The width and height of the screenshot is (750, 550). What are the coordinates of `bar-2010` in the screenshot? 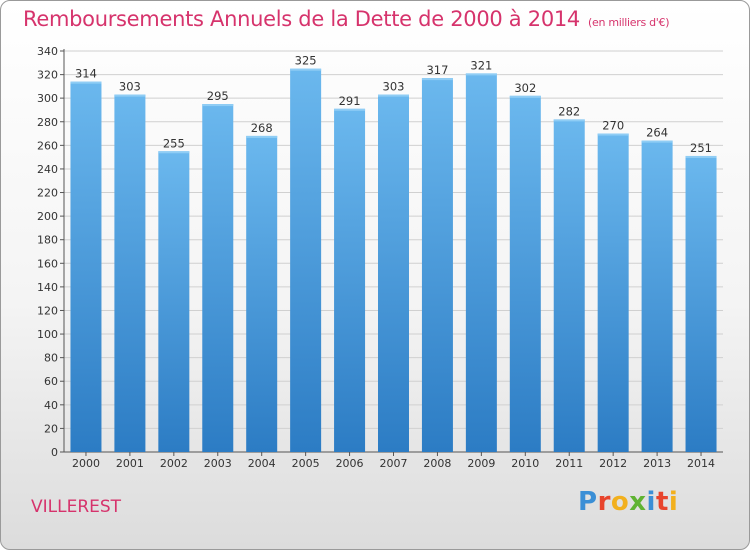 It's located at (525, 273).